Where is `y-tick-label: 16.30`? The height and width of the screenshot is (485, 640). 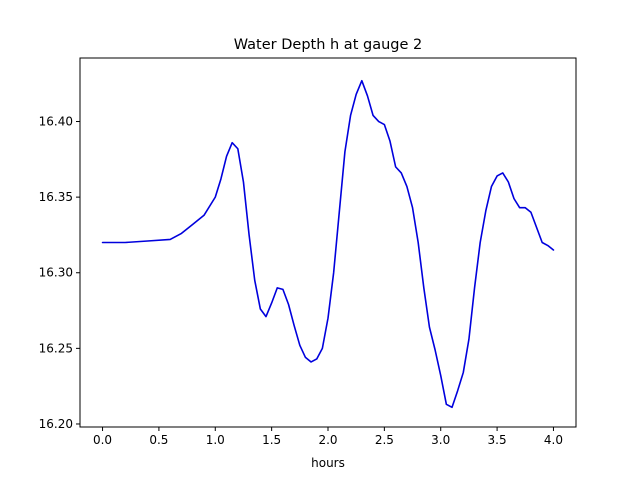 y-tick-label: 16.30 is located at coordinates (56, 273).